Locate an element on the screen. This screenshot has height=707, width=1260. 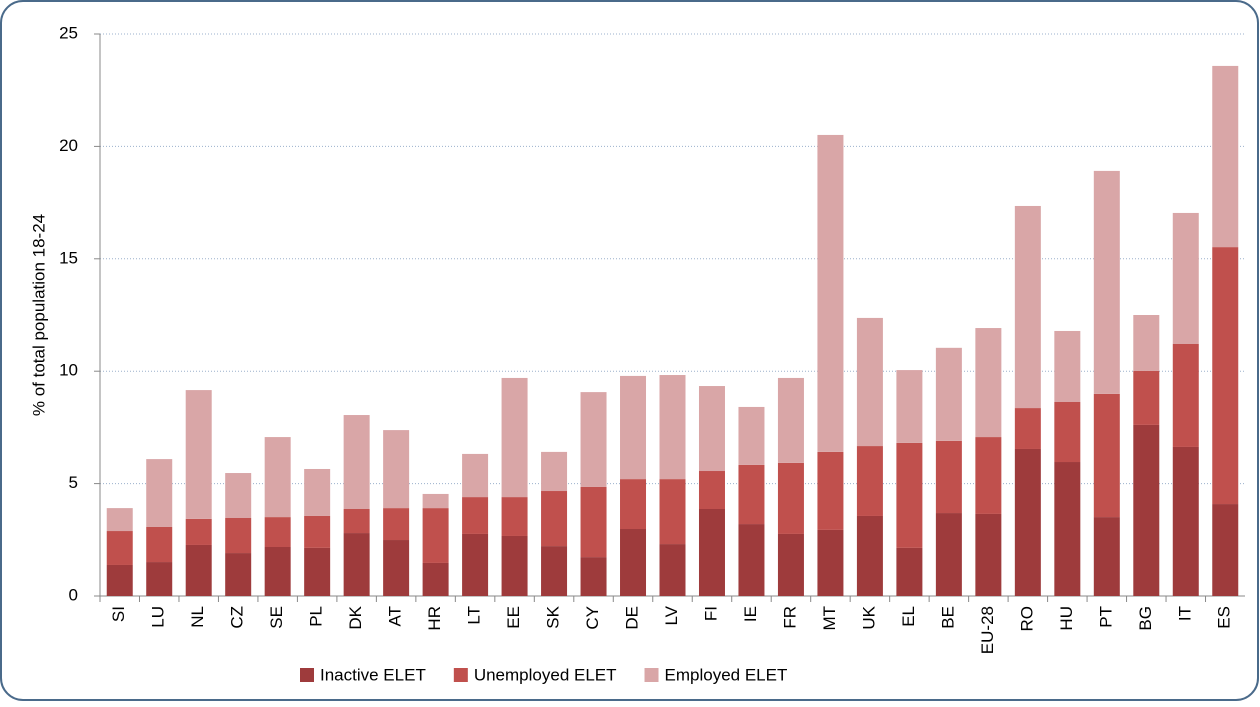
y-tick-label: 10 is located at coordinates (68, 370).